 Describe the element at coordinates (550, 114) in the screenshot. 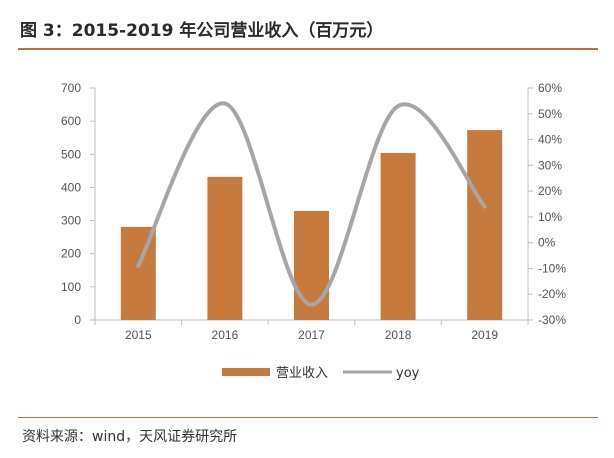

I see `right-tick-label: 50%` at that location.